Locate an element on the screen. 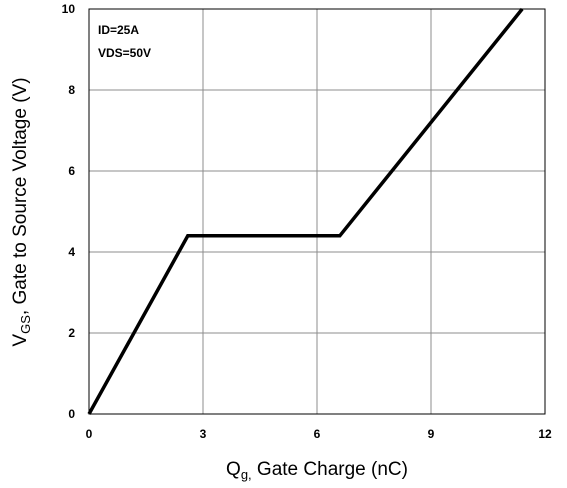 The height and width of the screenshot is (488, 567). x-axis-title-rest: Gate Charge (nC) is located at coordinates (330, 469).